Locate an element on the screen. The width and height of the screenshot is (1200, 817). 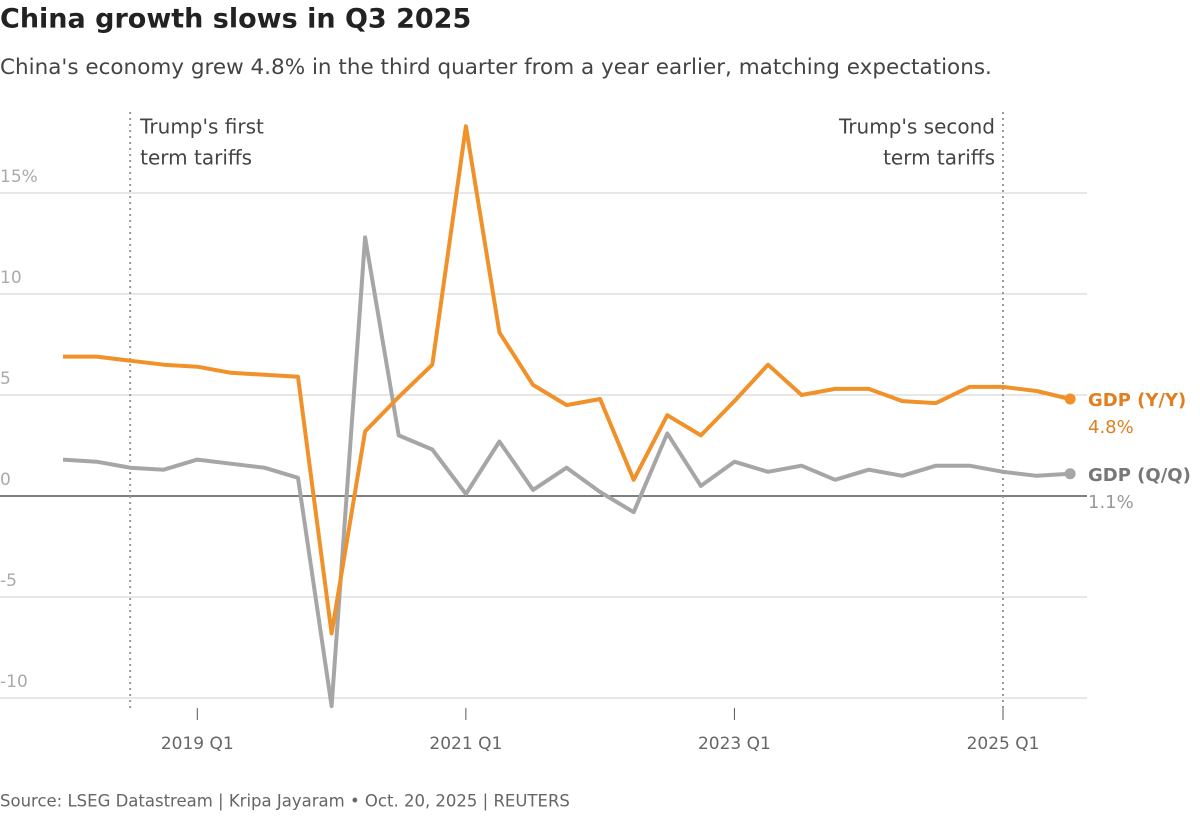
x-tick-label: 2023 Q1 is located at coordinates (734, 744).